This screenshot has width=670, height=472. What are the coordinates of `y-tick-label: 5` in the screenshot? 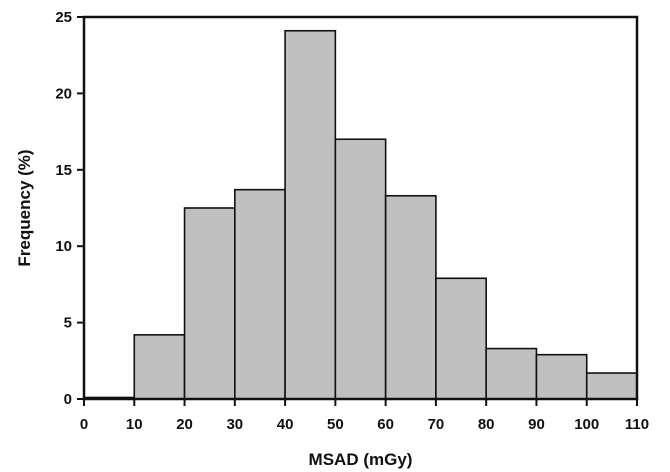 It's located at (68, 323).